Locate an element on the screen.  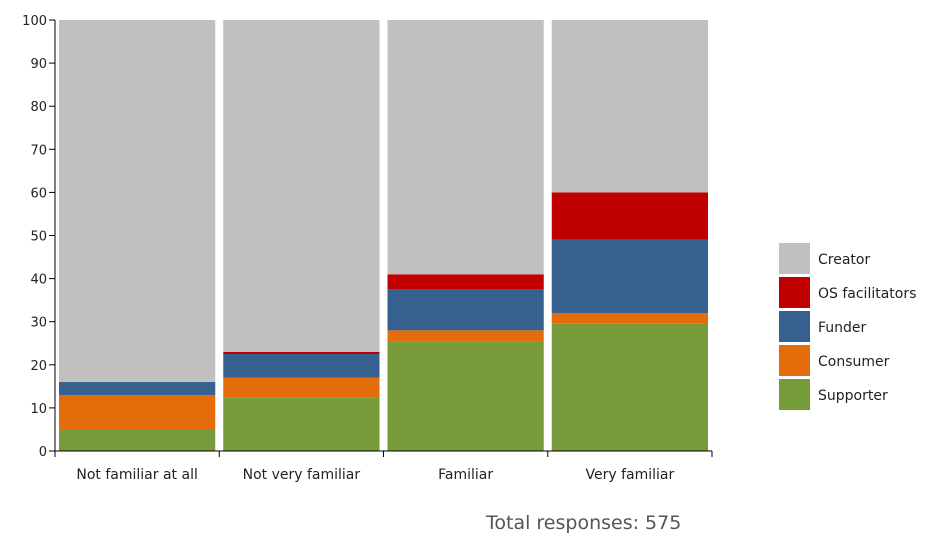
y-tick-label: 50 is located at coordinates (38, 237).